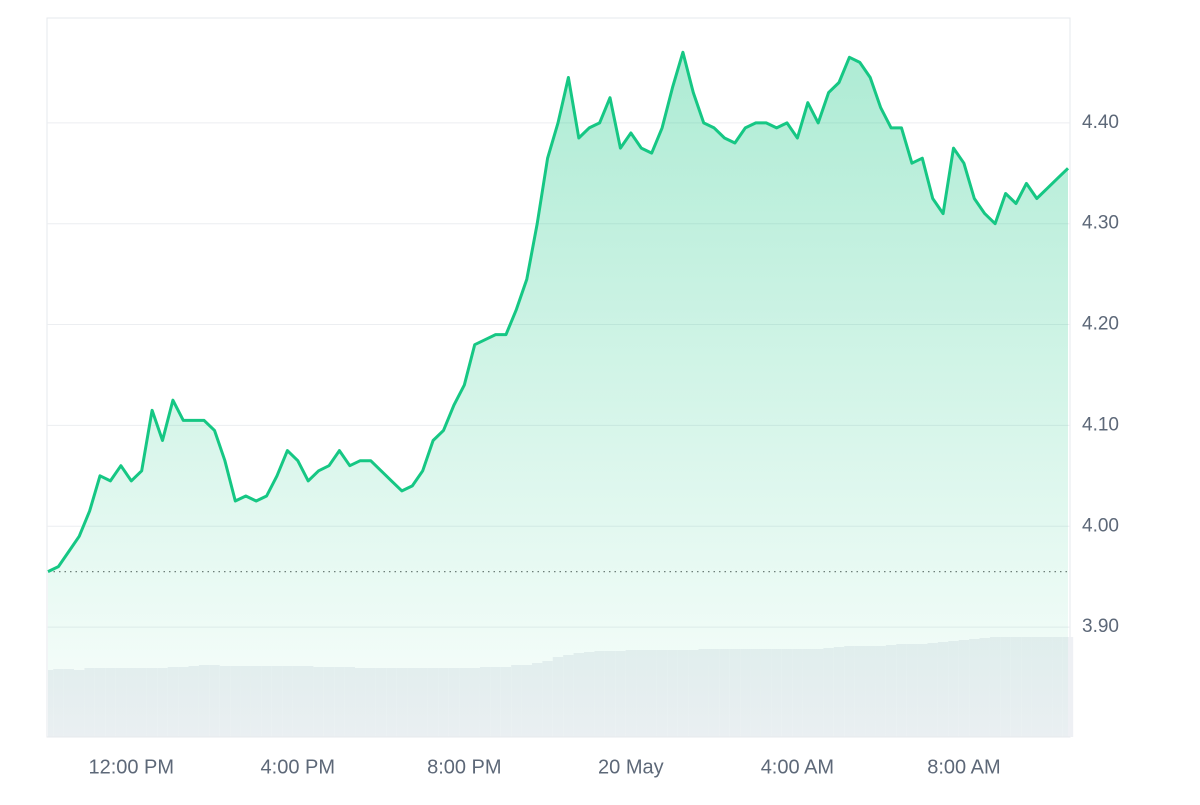 This screenshot has width=1200, height=805. Describe the element at coordinates (464, 767) in the screenshot. I see `x-tick-label: 8:00 PM` at that location.